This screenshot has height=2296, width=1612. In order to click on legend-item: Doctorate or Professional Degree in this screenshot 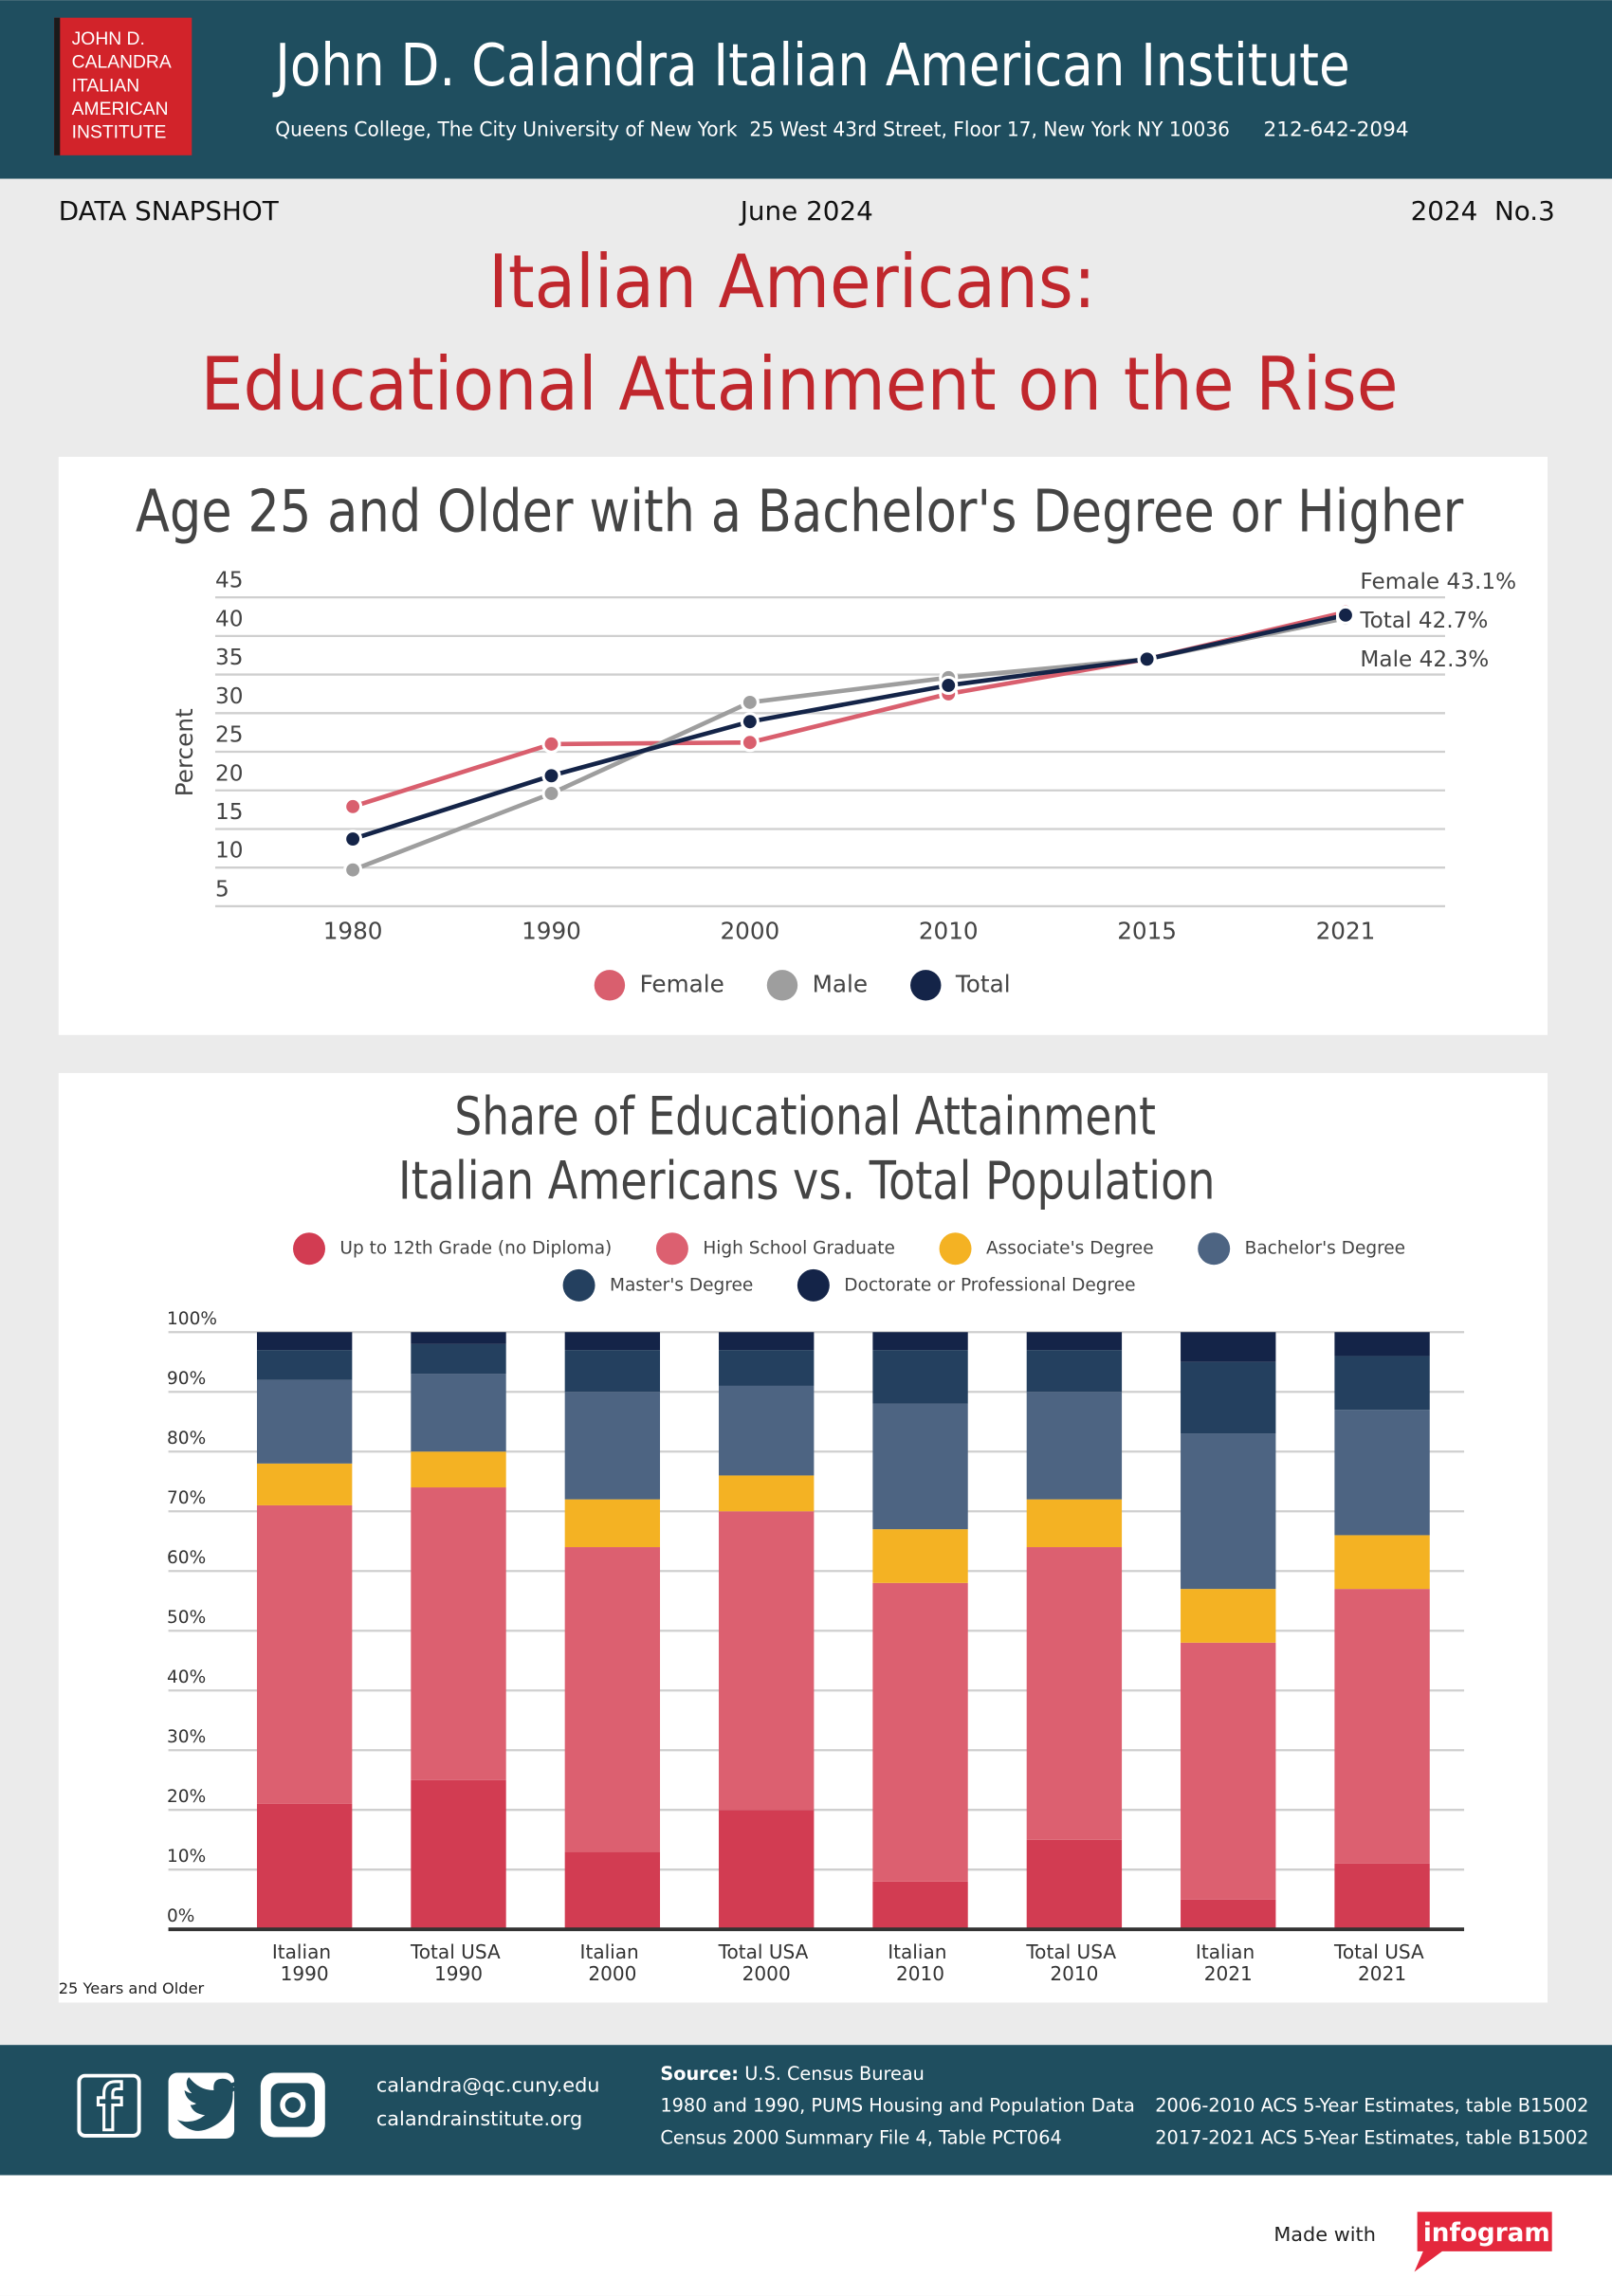, I will do `click(966, 1285)`.